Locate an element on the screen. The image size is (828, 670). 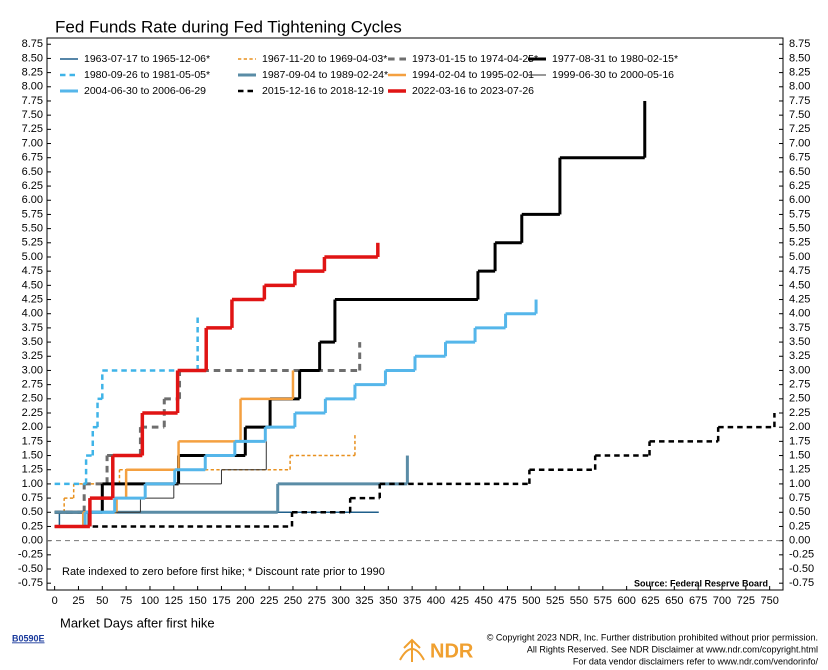
y2-tick-label: 0.25 is located at coordinates (799, 526).